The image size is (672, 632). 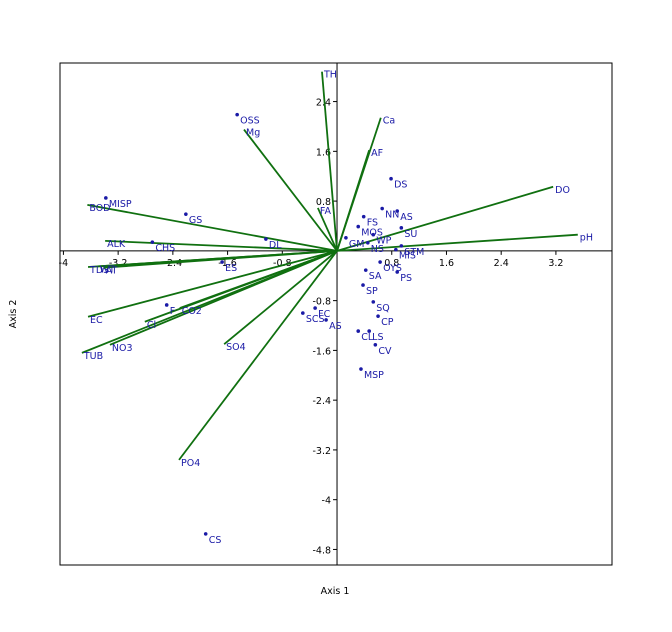 What do you see at coordinates (389, 121) in the screenshot?
I see `vector-label: Ca` at bounding box center [389, 121].